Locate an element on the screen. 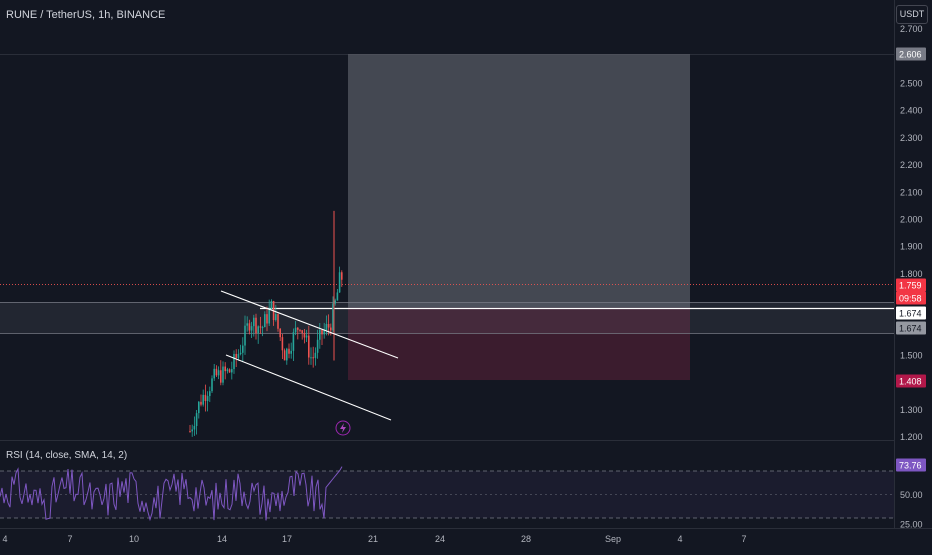 This screenshot has height=555, width=932. countdown-tag-bg is located at coordinates (911, 298).